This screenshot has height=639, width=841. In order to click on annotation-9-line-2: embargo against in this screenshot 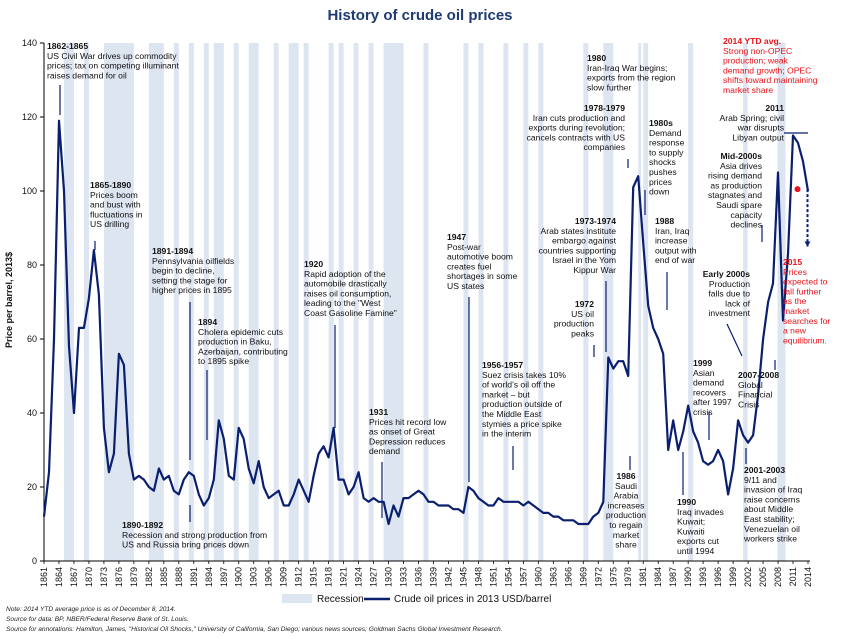, I will do `click(584, 241)`.